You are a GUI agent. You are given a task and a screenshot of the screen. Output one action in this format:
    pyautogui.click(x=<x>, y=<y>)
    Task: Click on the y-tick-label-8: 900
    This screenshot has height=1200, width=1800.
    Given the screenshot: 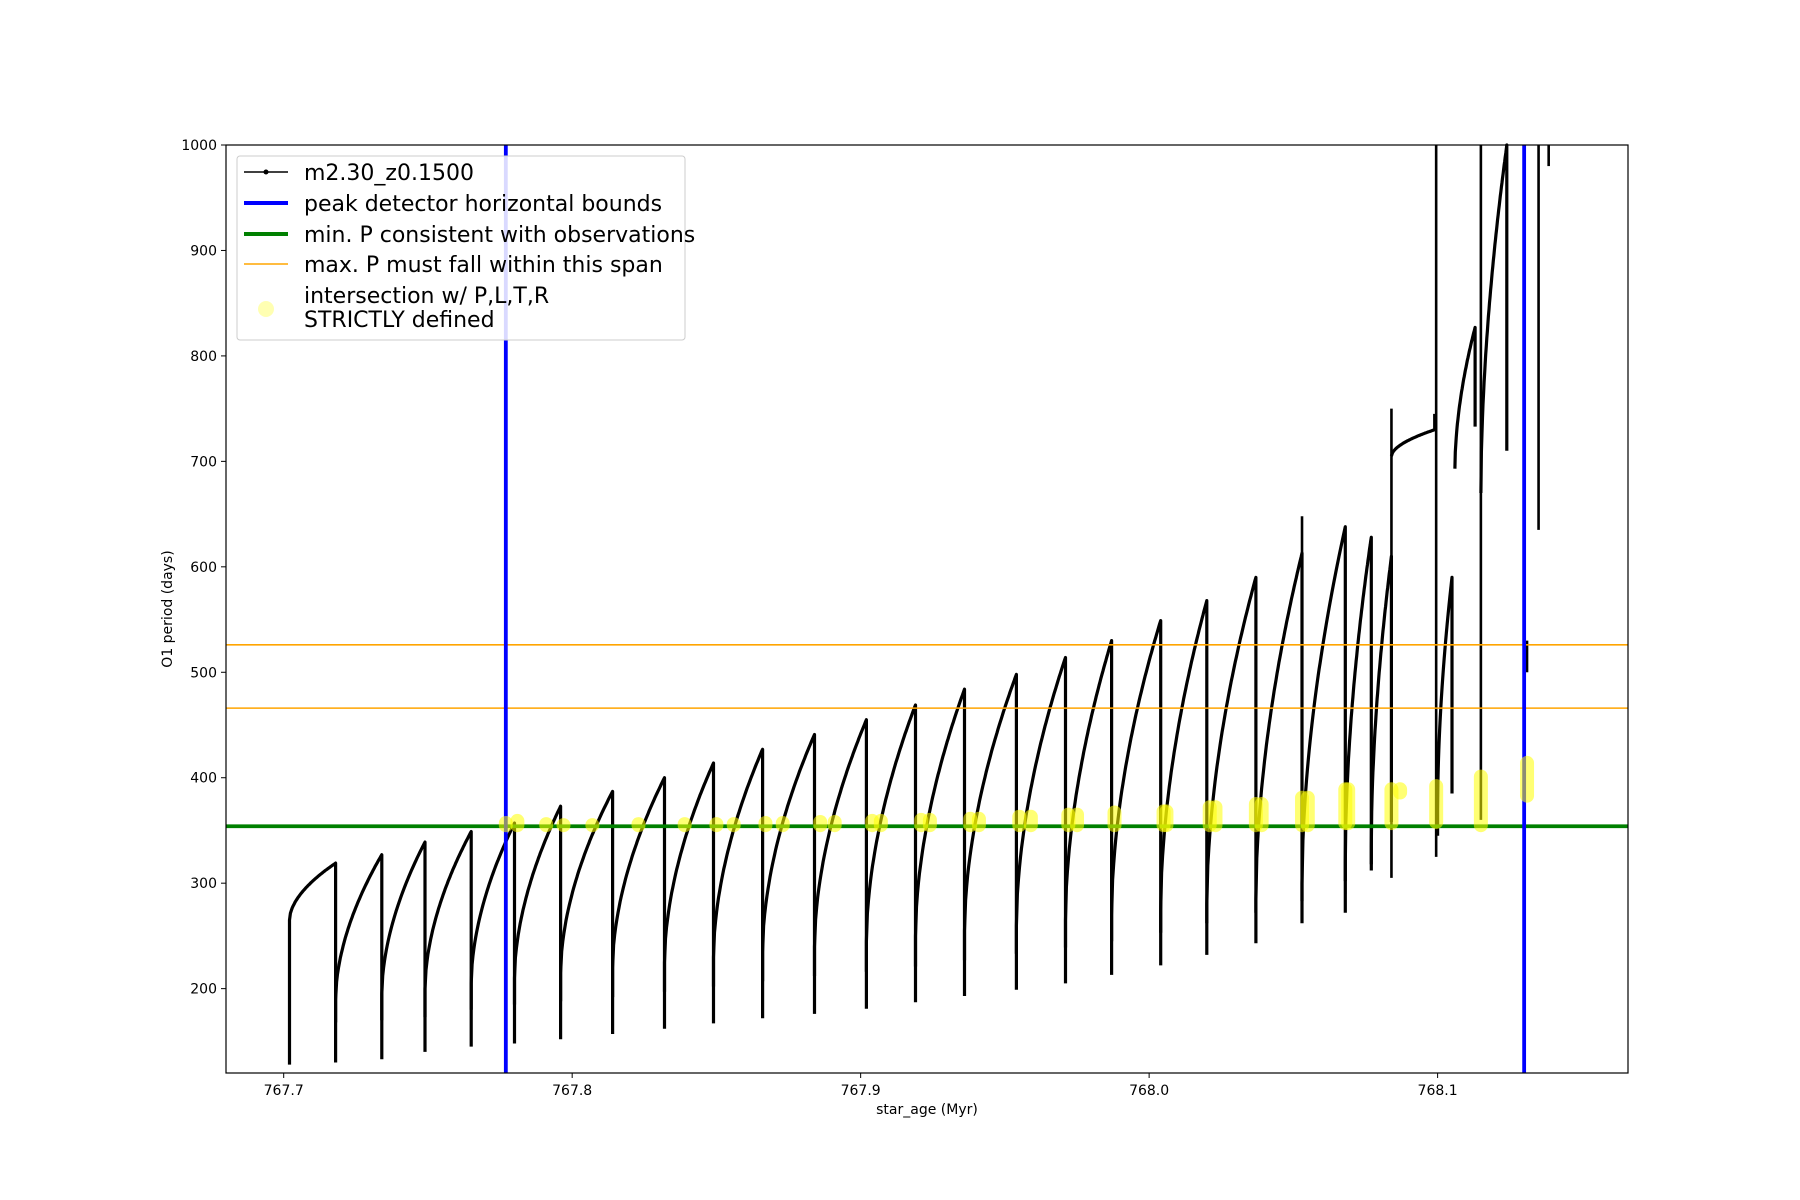 What is the action you would take?
    pyautogui.click(x=203, y=251)
    